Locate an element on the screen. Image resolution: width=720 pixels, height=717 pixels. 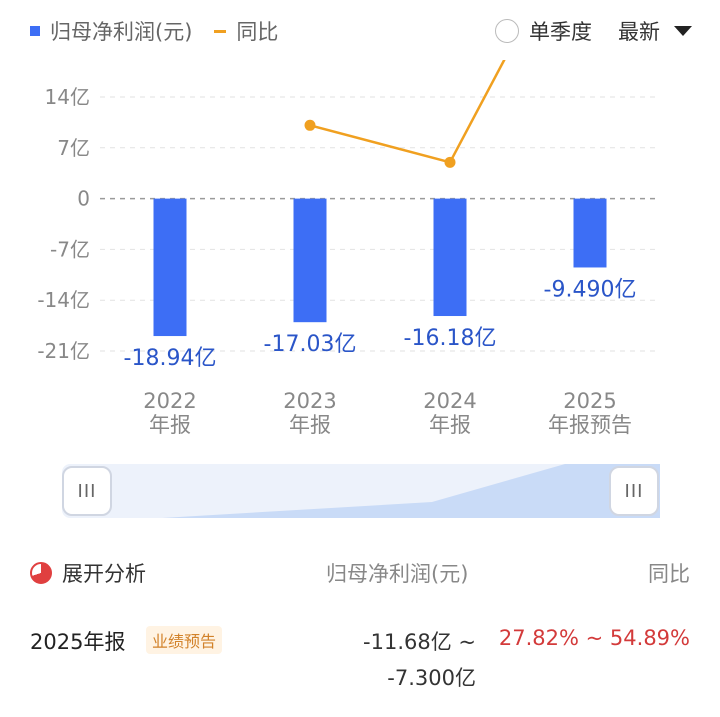
y-tick-label: -7亿 is located at coordinates (70, 249).